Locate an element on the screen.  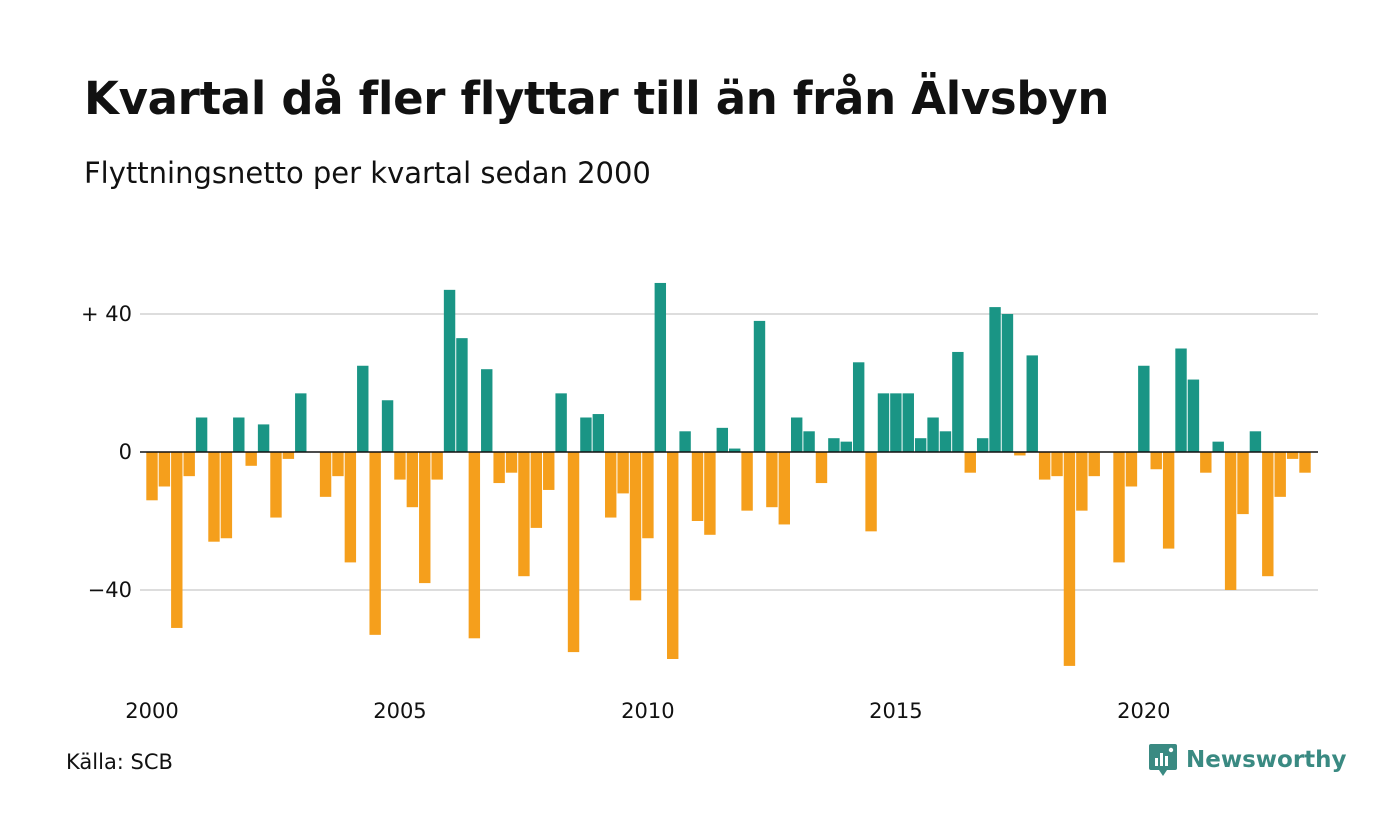
brand-name: Newsworthy is located at coordinates (1266, 760).